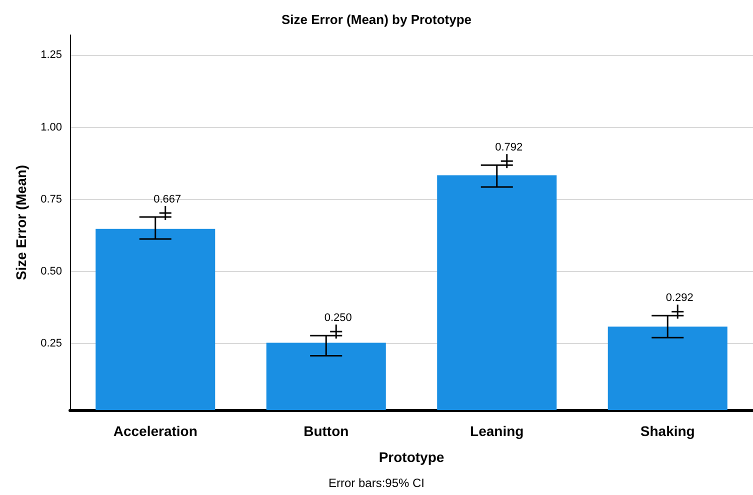  I want to click on text: Error bars:95% CI, so click(376, 483).